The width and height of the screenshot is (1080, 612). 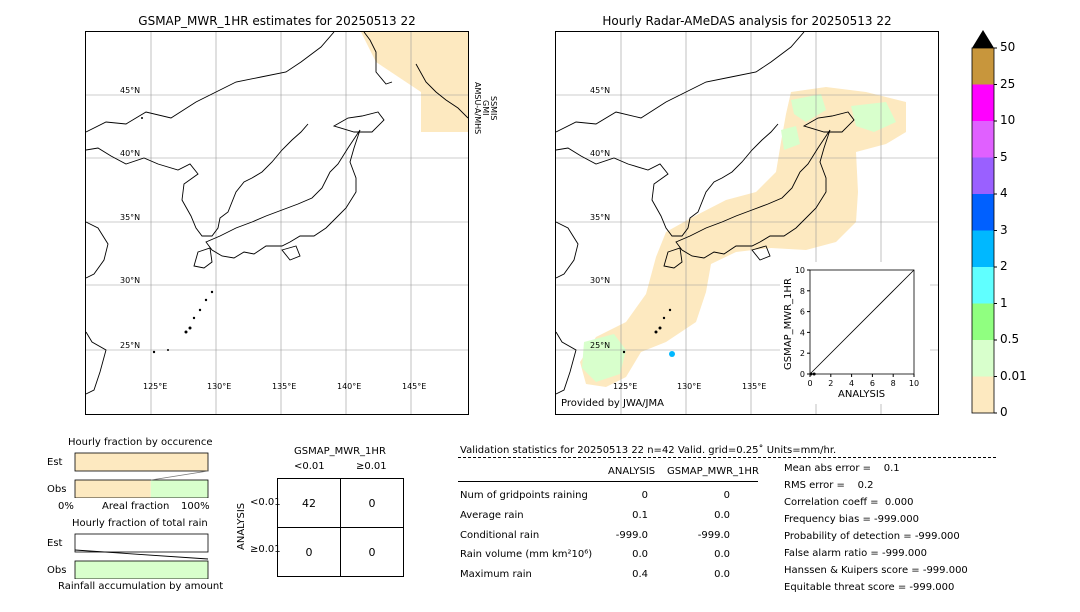 What do you see at coordinates (600, 280) in the screenshot?
I see `right-lat-label-30: 30°N` at bounding box center [600, 280].